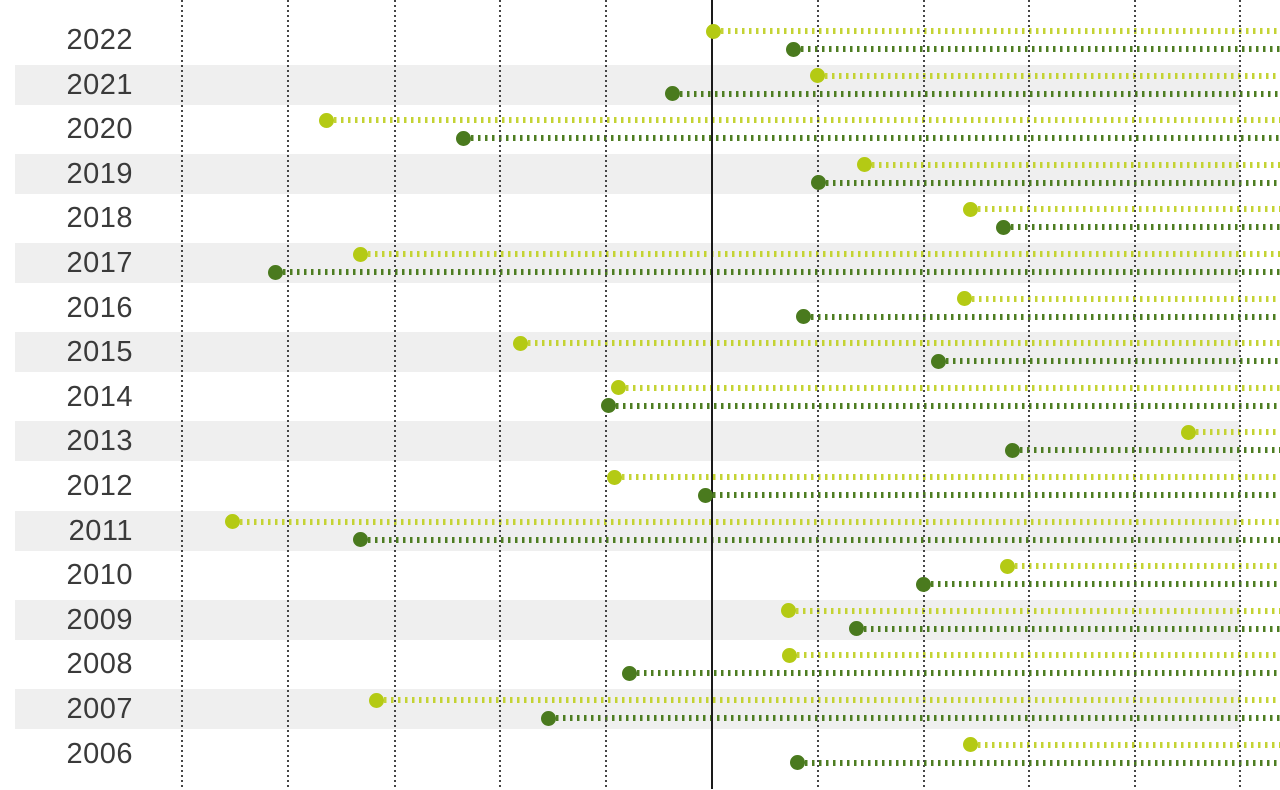 This screenshot has height=790, width=1280. Describe the element at coordinates (99, 352) in the screenshot. I see `year-label: 2015` at that location.